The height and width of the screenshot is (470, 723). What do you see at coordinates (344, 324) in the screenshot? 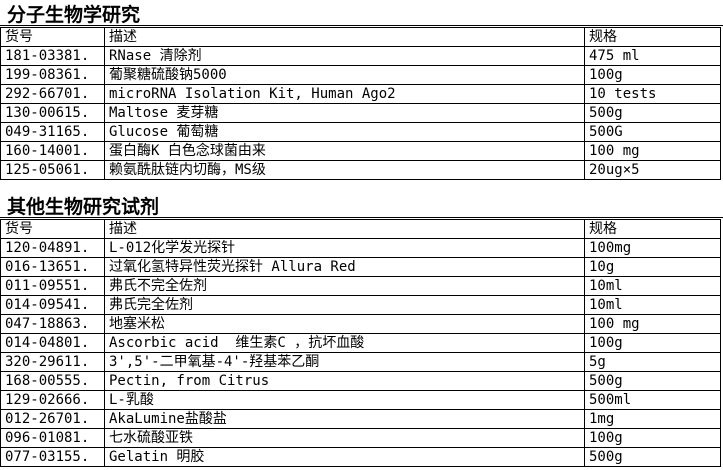
I see `description-cell: 地塞米松` at bounding box center [344, 324].